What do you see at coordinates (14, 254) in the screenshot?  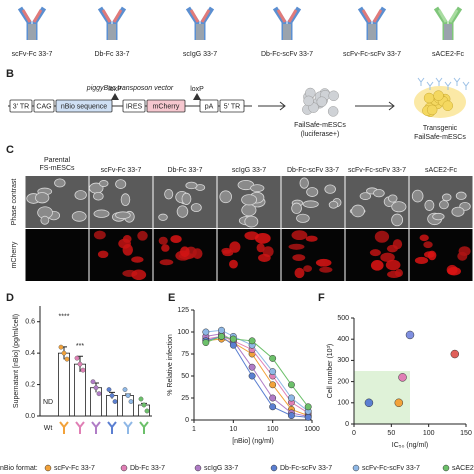 I see `row-label: mCherry` at bounding box center [14, 254].